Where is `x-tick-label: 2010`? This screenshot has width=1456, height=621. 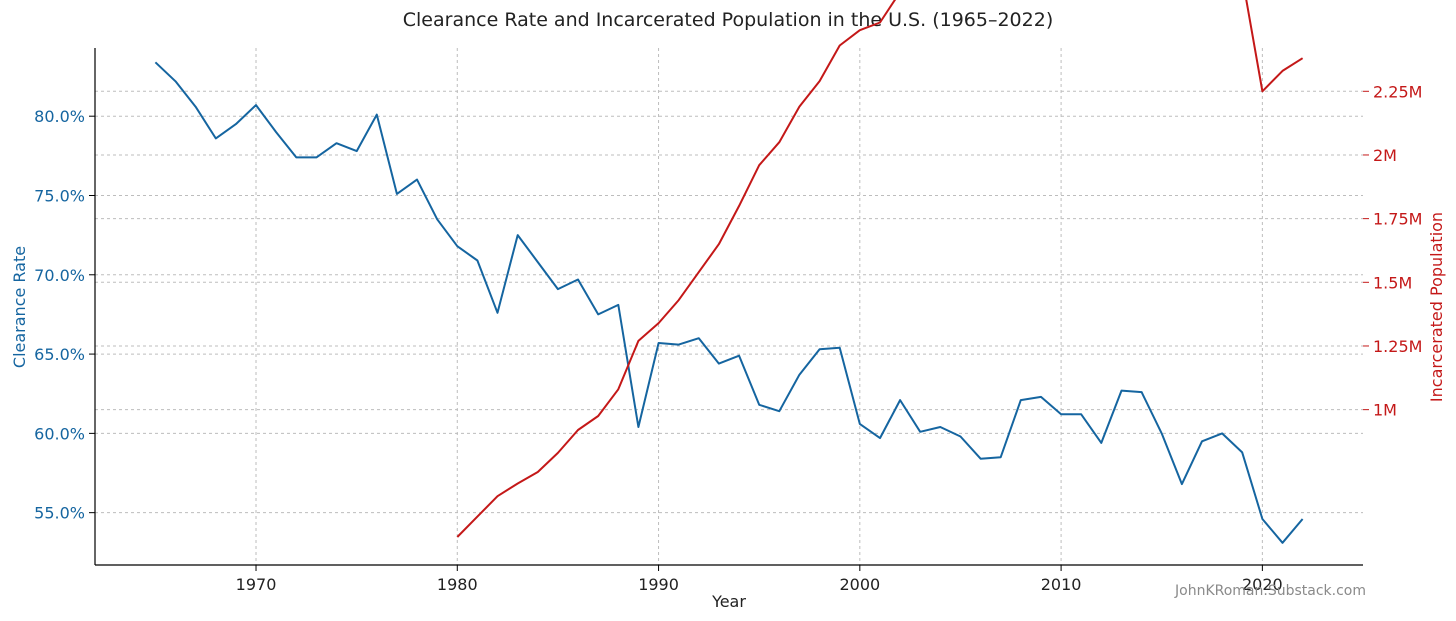
x-tick-label: 2010 is located at coordinates (1061, 584).